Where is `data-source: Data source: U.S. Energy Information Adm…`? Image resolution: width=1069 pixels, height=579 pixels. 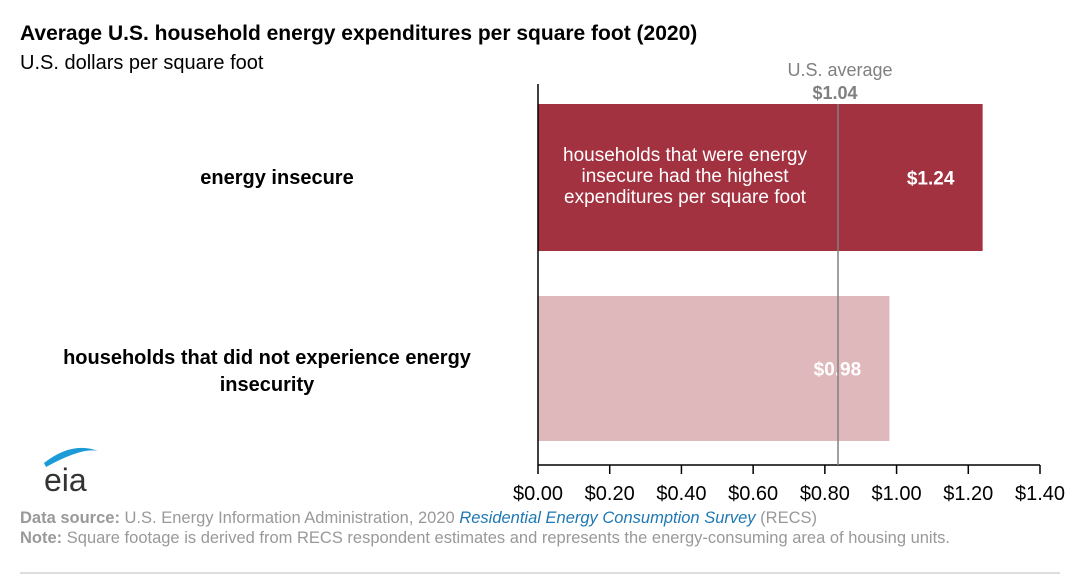
data-source: Data source: U.S. Energy Information Adm… is located at coordinates (418, 518).